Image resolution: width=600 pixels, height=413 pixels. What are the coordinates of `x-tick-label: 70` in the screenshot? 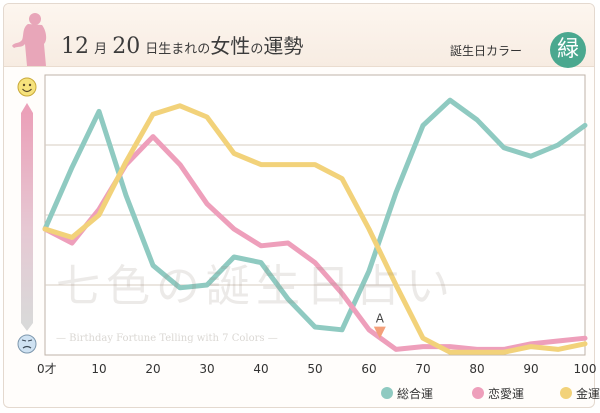 It's located at (422, 369).